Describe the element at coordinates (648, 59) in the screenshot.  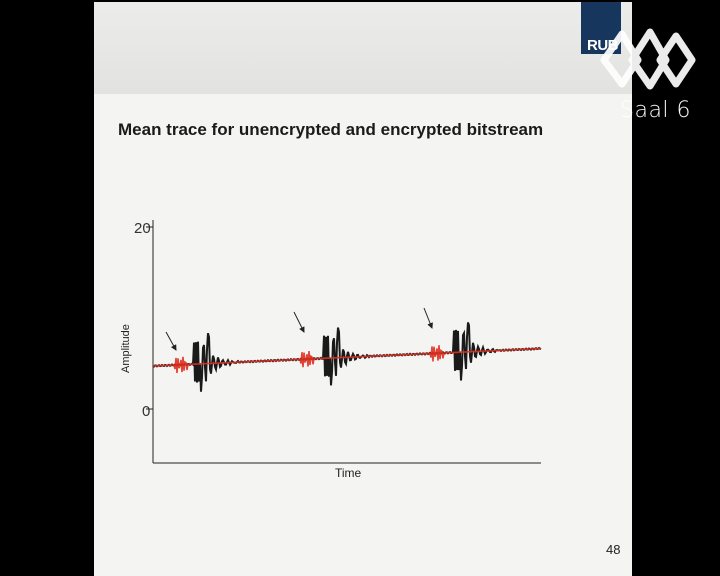
I see `saal-logo-icon` at that location.